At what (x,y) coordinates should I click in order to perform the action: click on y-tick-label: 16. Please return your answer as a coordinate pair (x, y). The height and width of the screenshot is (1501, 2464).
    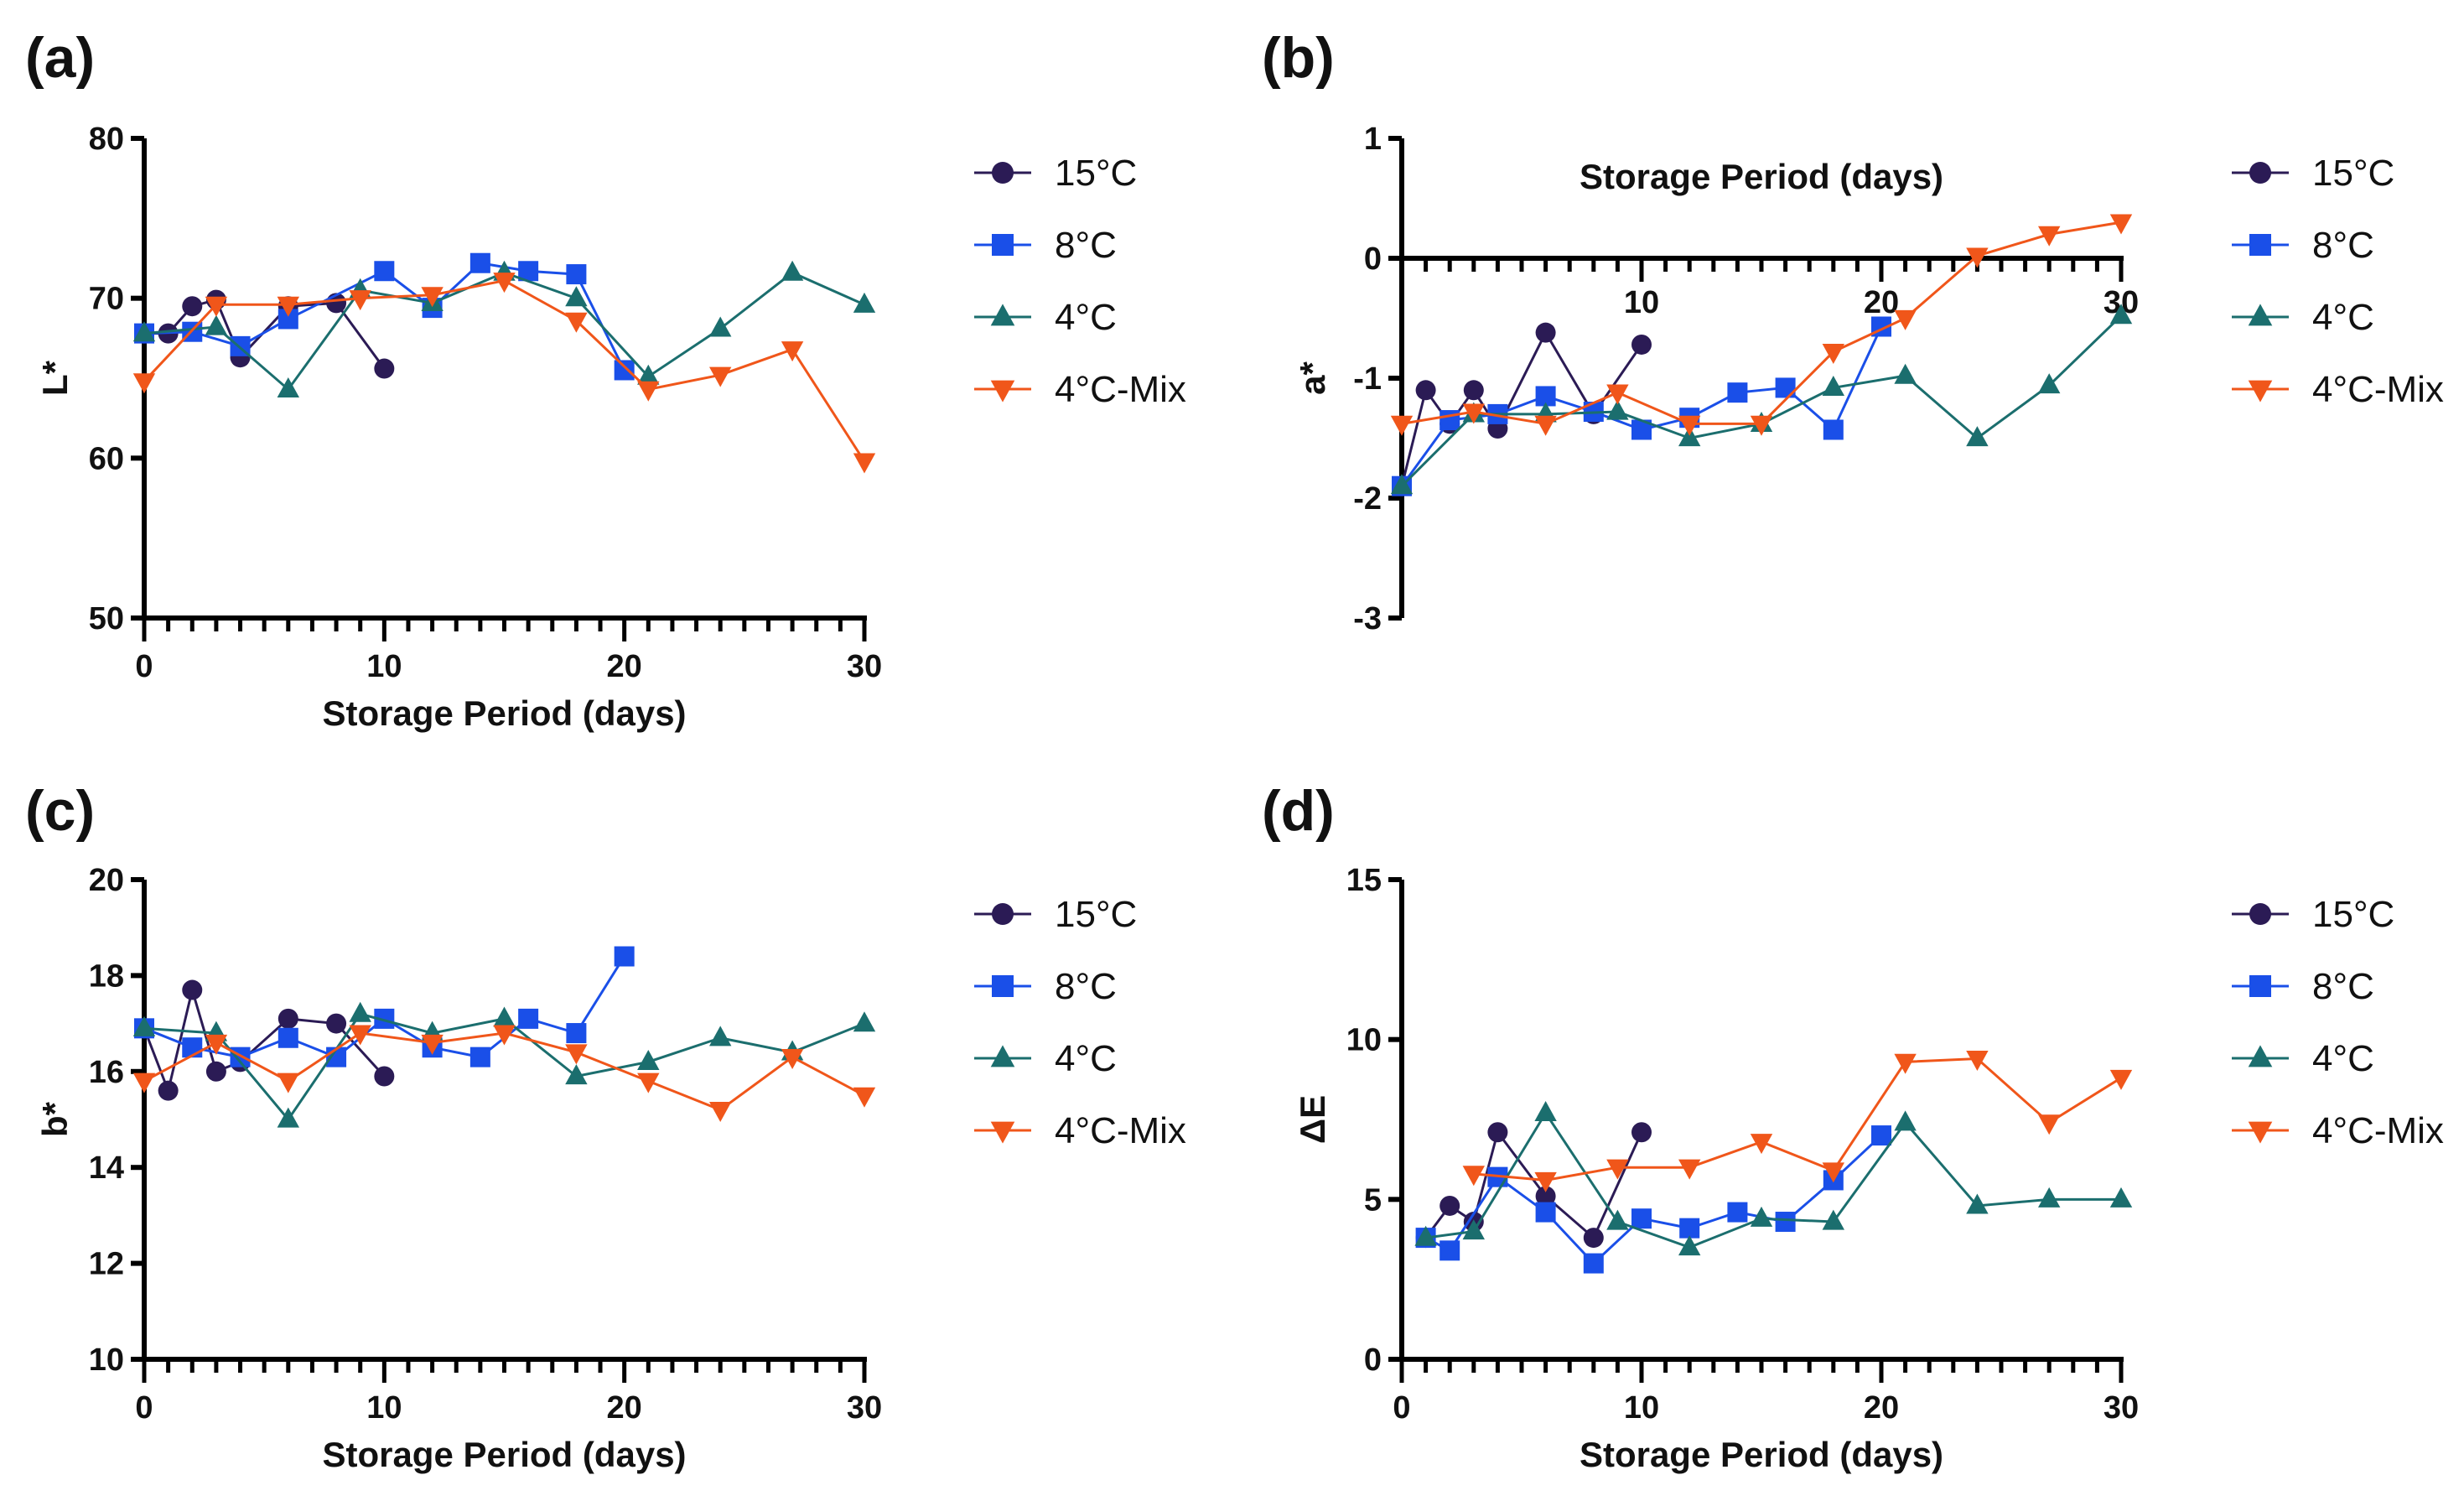
    Looking at the image, I should click on (106, 1072).